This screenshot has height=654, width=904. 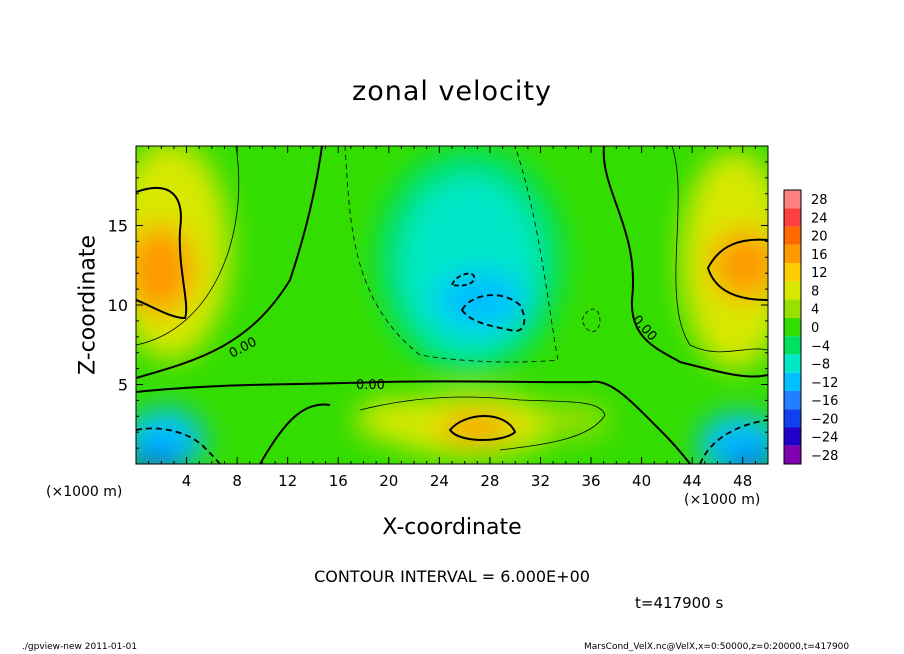 I want to click on negative-contour-small, so click(x=463, y=279).